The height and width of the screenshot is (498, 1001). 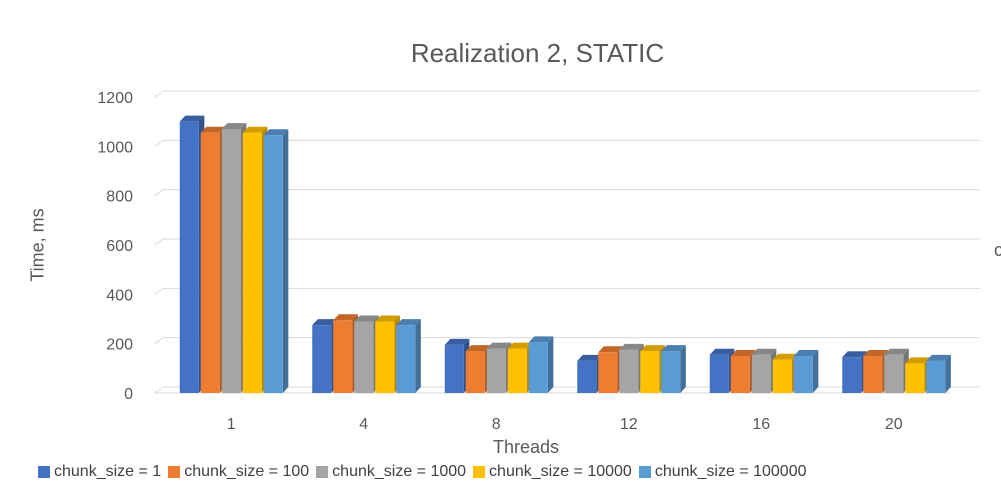 I want to click on clipped-text-fragment: c, so click(x=997, y=250).